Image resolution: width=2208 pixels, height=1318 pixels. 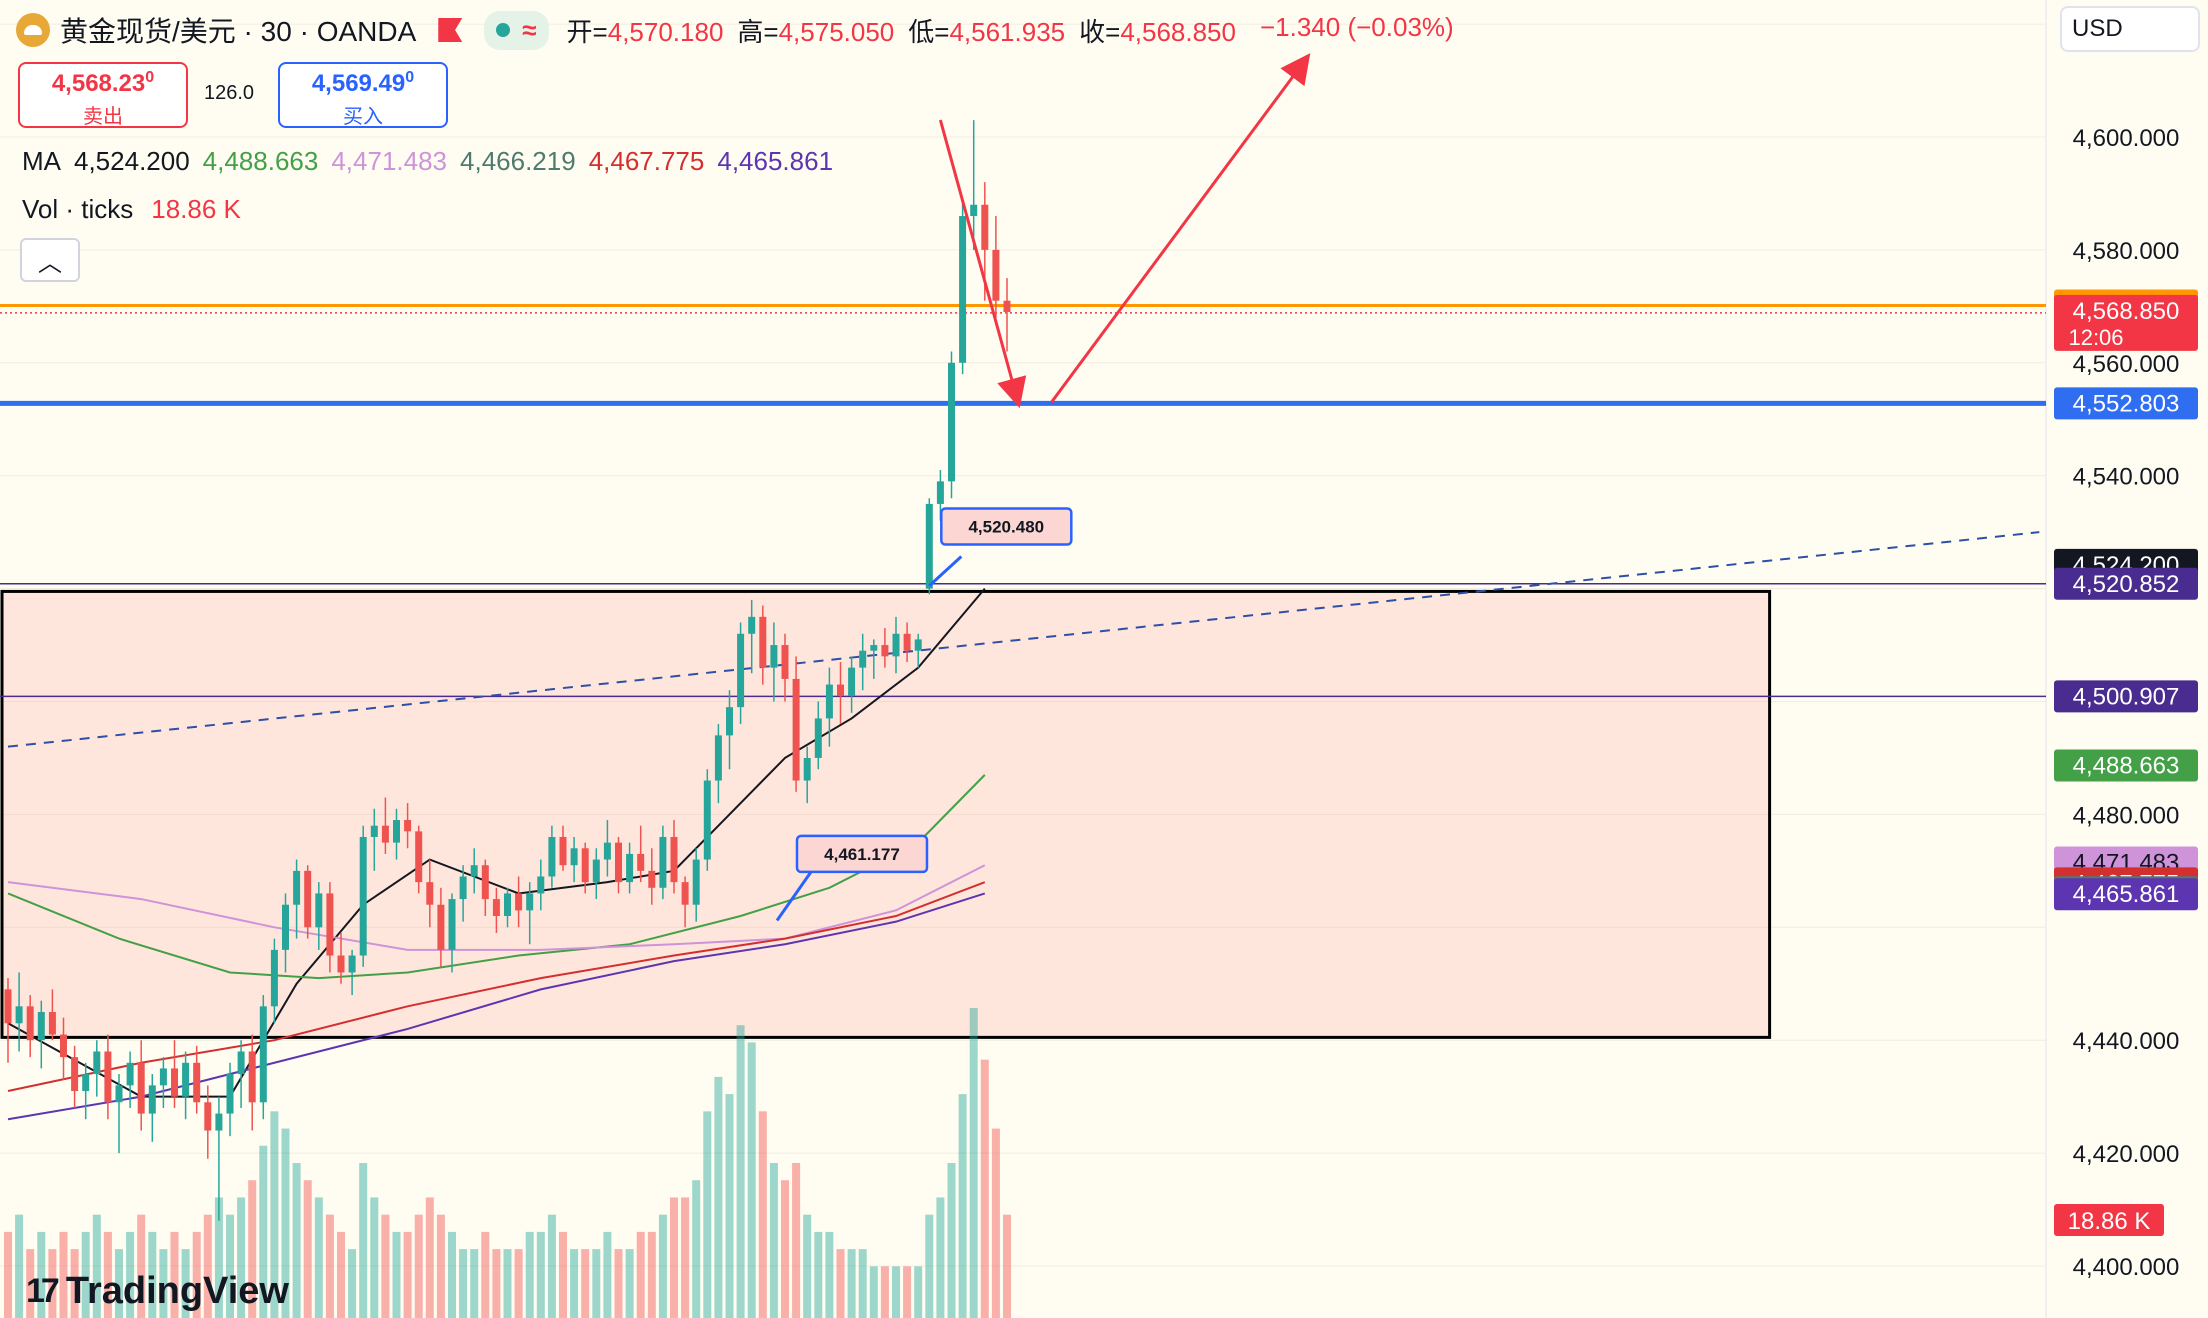 What do you see at coordinates (450, 30) in the screenshot?
I see `flag-icon` at bounding box center [450, 30].